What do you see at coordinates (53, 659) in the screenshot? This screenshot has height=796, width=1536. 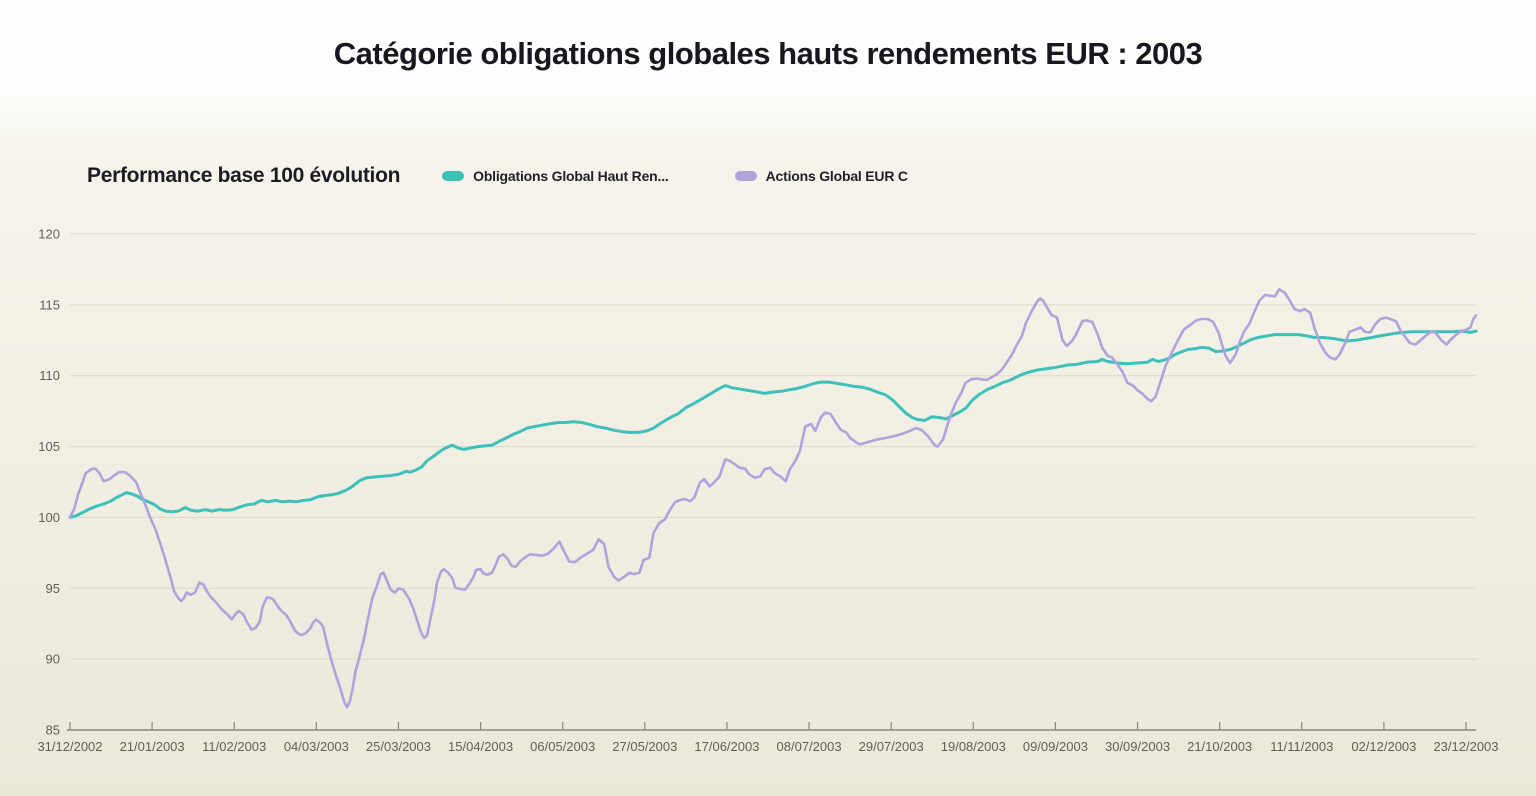 I see `y-axis-label-90: 90` at bounding box center [53, 659].